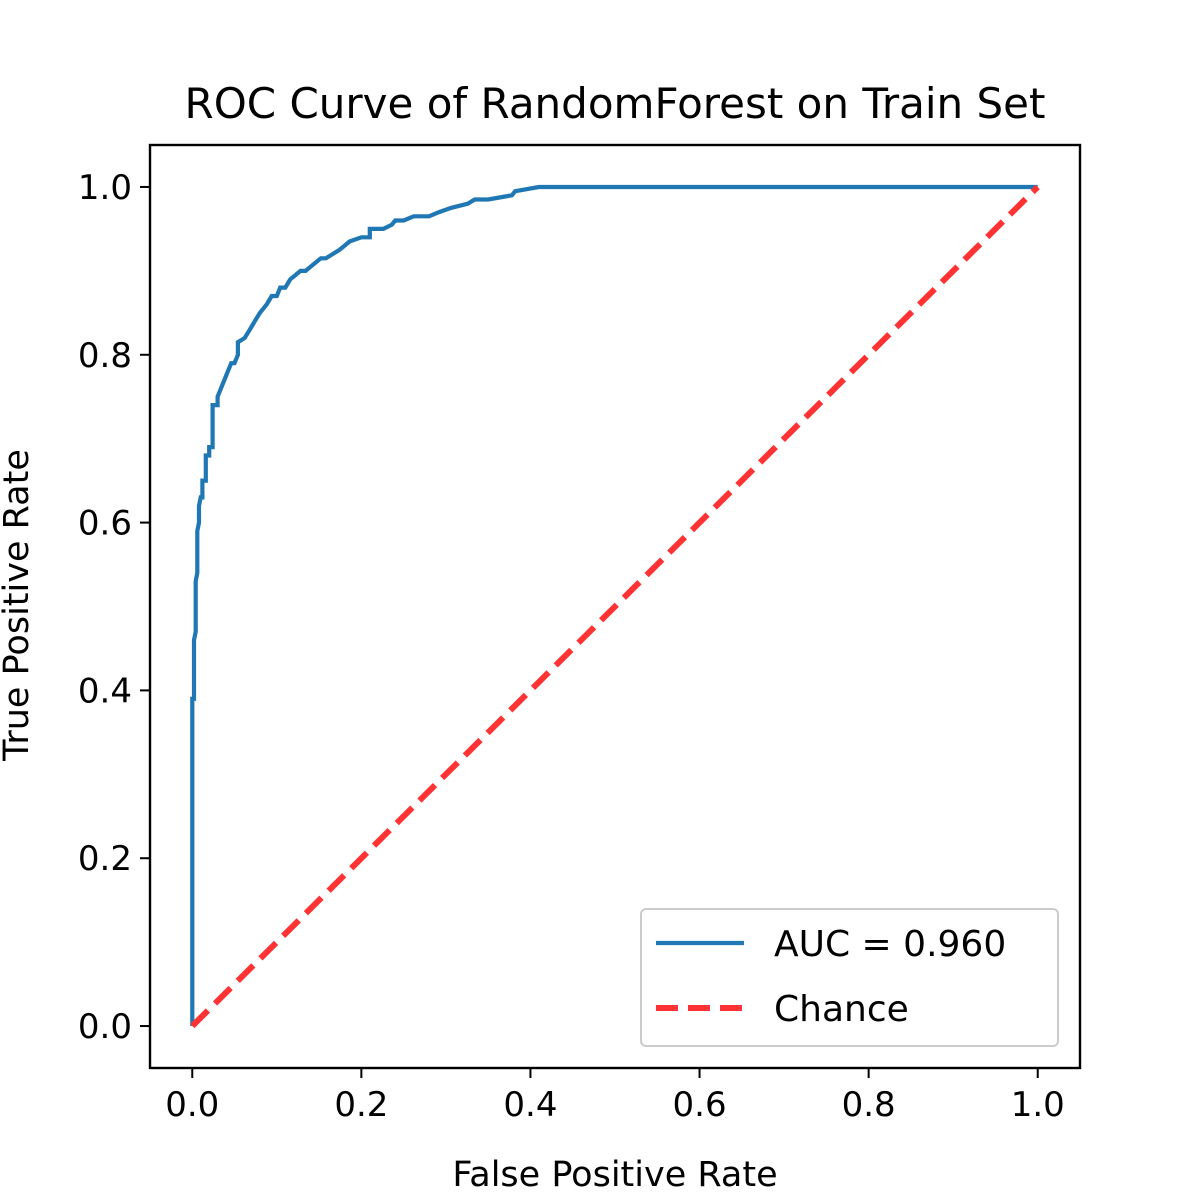 The image size is (1200, 1200). I want to click on x-tick-label: 0.4, so click(530, 1105).